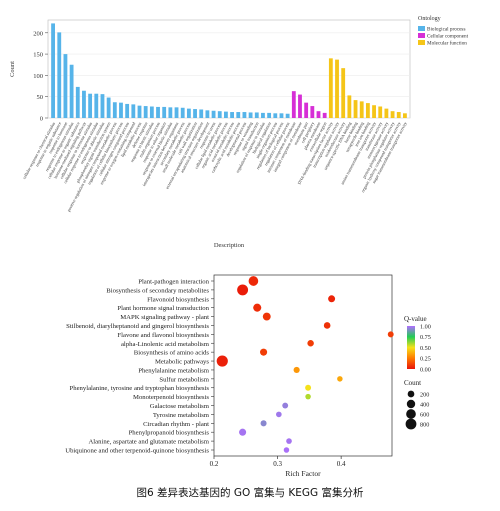 This screenshot has width=500, height=511. I want to click on x-tick-label: 0.3, so click(277, 464).